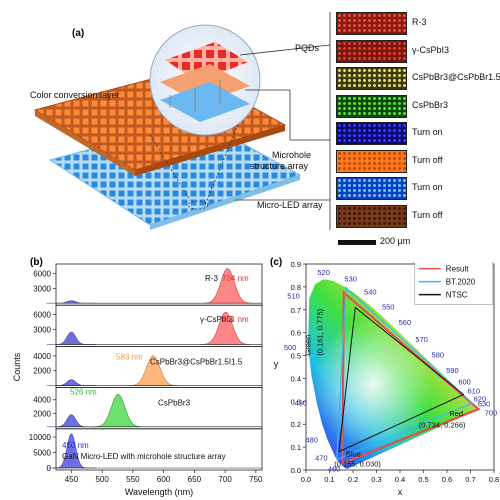 Image resolution: width=500 pixels, height=500 pixels. What do you see at coordinates (225, 479) in the screenshot?
I see `x-tick-label-700: 700` at bounding box center [225, 479].